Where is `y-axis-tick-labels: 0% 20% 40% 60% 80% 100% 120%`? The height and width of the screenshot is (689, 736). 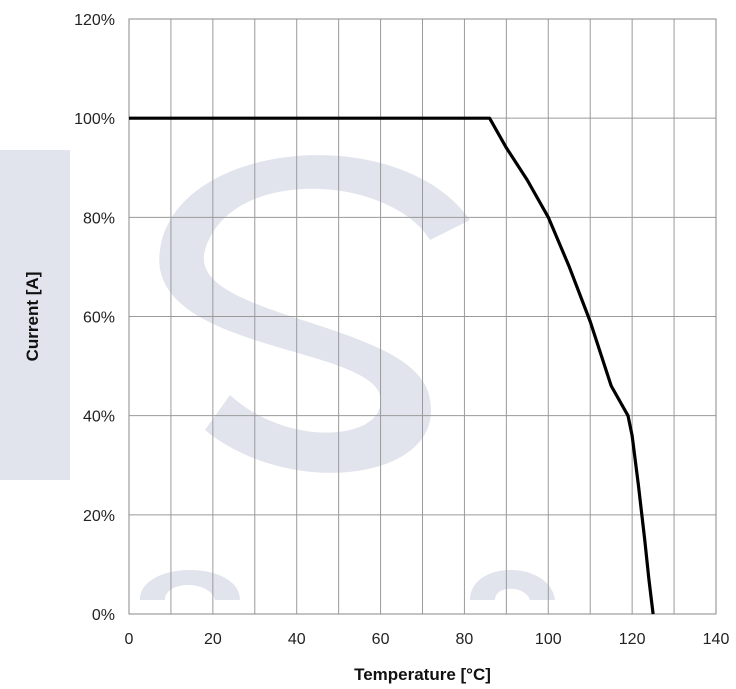 y-axis-tick-labels: 0% 20% 40% 60% 80% 100% 120% is located at coordinates (94, 318).